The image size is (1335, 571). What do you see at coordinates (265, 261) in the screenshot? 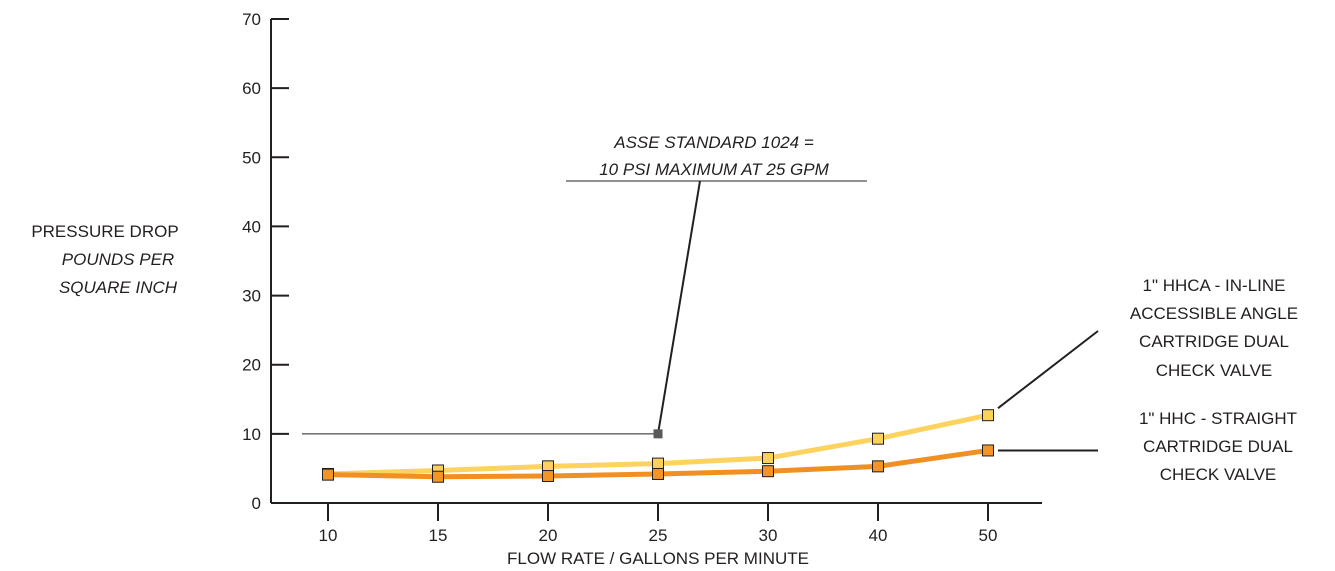
I see `y-axis-ticks: 0 10 20 30 40 50 60 70` at bounding box center [265, 261].